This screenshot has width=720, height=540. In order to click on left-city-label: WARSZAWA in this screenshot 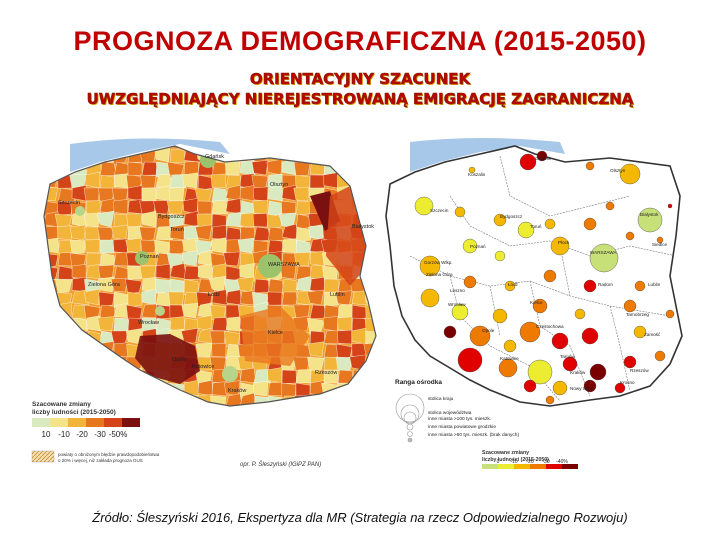, I will do `click(284, 265)`.